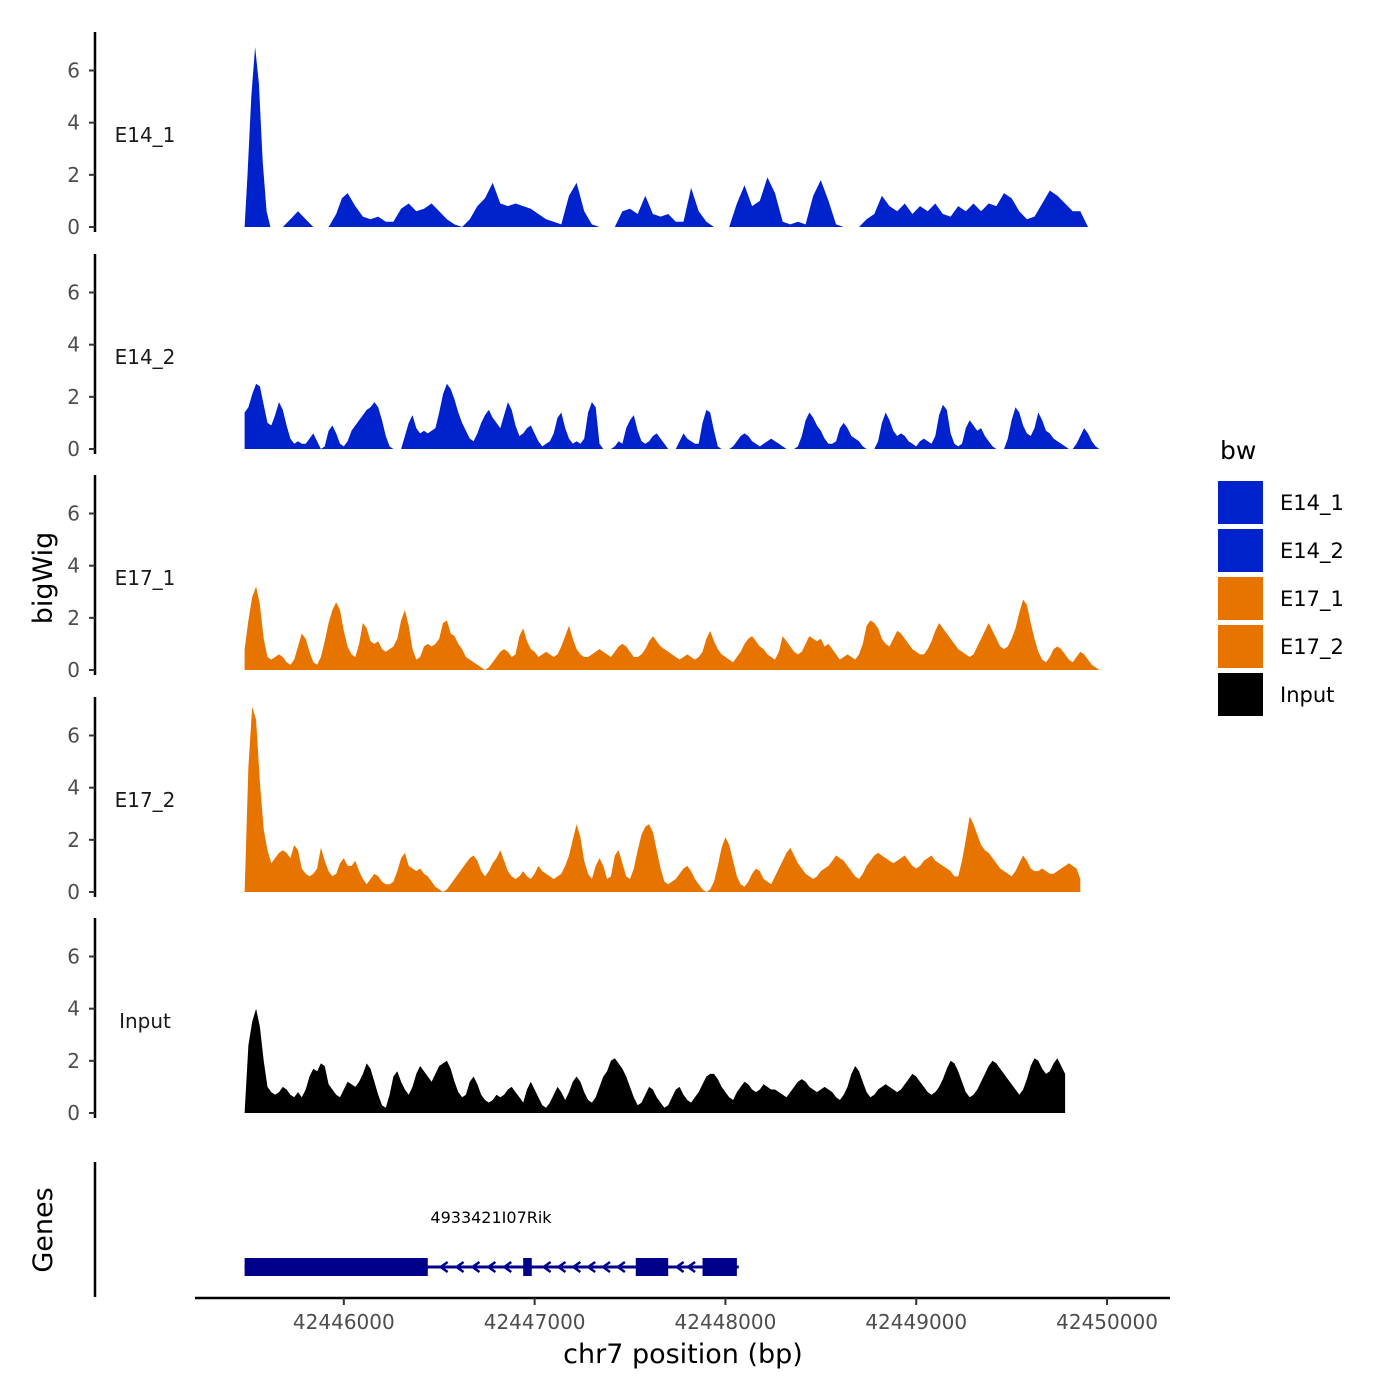  I want to click on legend-label: E17_1, so click(1312, 599).